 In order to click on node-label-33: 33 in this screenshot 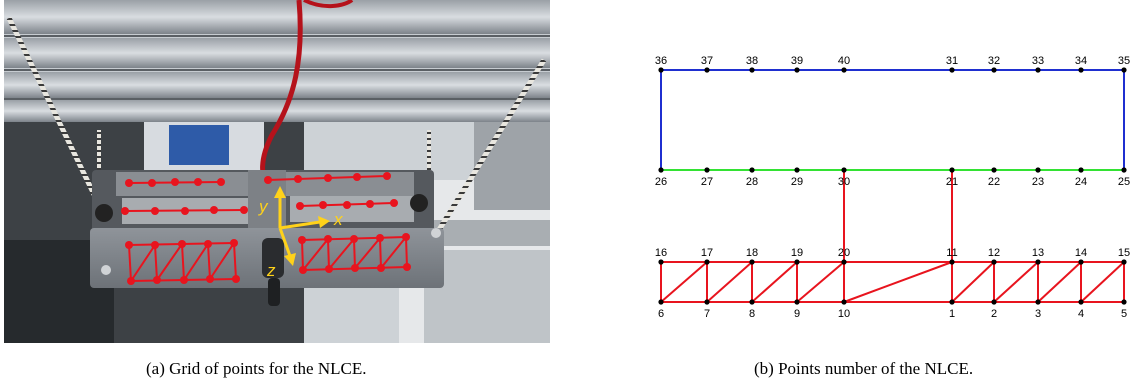, I will do `click(1038, 61)`.